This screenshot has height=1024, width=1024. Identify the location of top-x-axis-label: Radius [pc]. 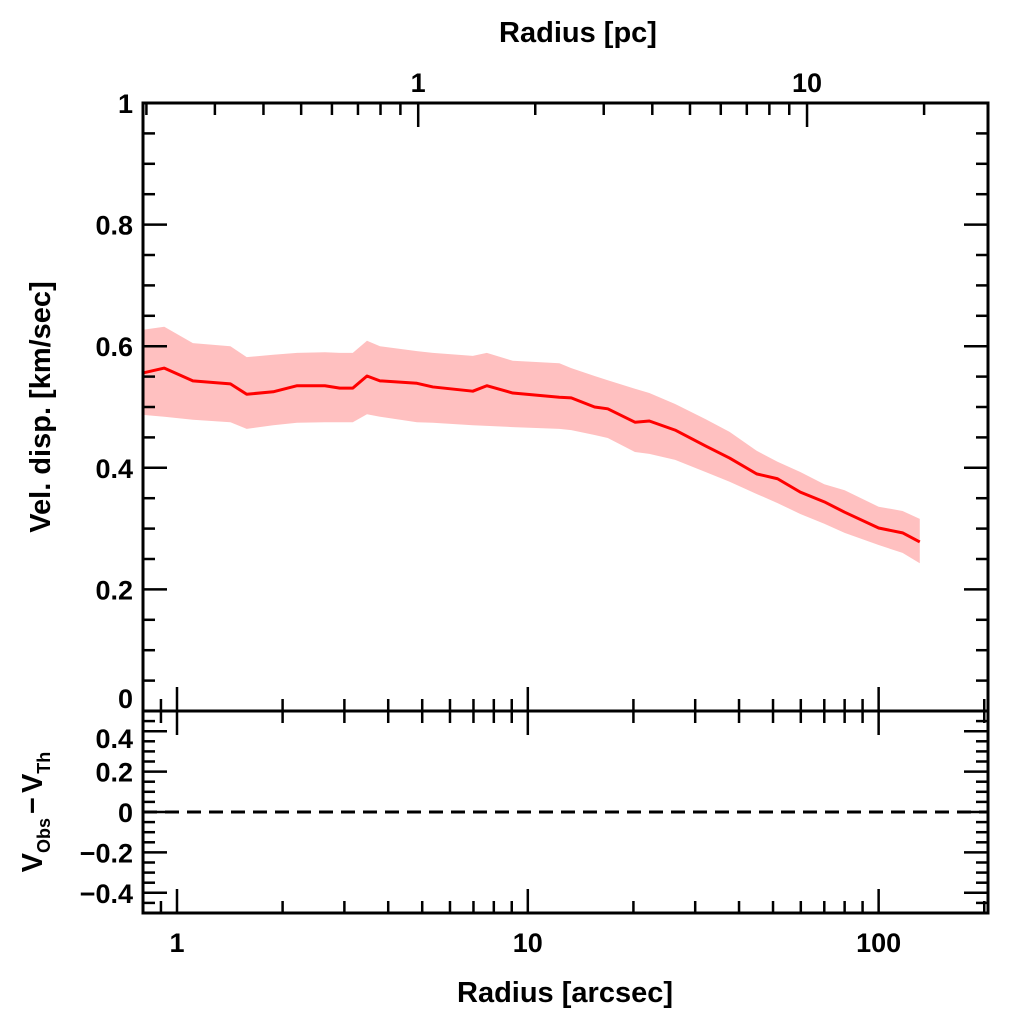
(578, 33).